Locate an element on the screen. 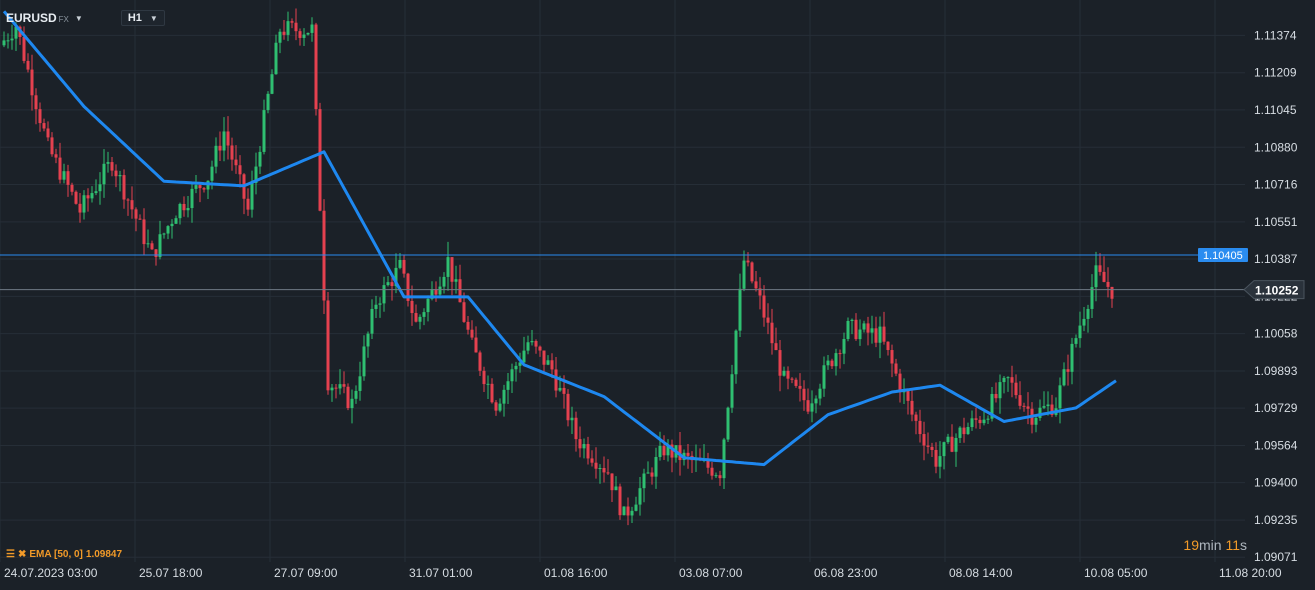 This screenshot has width=1315, height=590. timeframe-label: H1 is located at coordinates (134, 18).